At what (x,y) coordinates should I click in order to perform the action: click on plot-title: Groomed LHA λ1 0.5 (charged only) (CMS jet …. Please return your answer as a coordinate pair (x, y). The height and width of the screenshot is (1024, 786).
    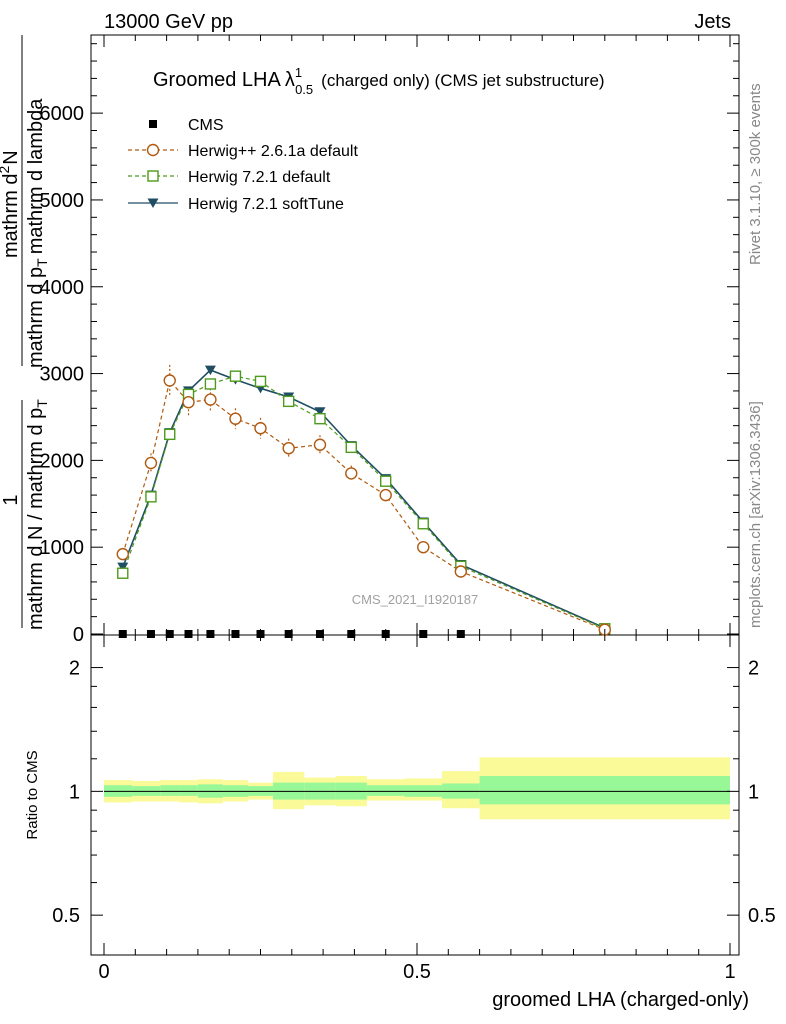
    Looking at the image, I should click on (379, 81).